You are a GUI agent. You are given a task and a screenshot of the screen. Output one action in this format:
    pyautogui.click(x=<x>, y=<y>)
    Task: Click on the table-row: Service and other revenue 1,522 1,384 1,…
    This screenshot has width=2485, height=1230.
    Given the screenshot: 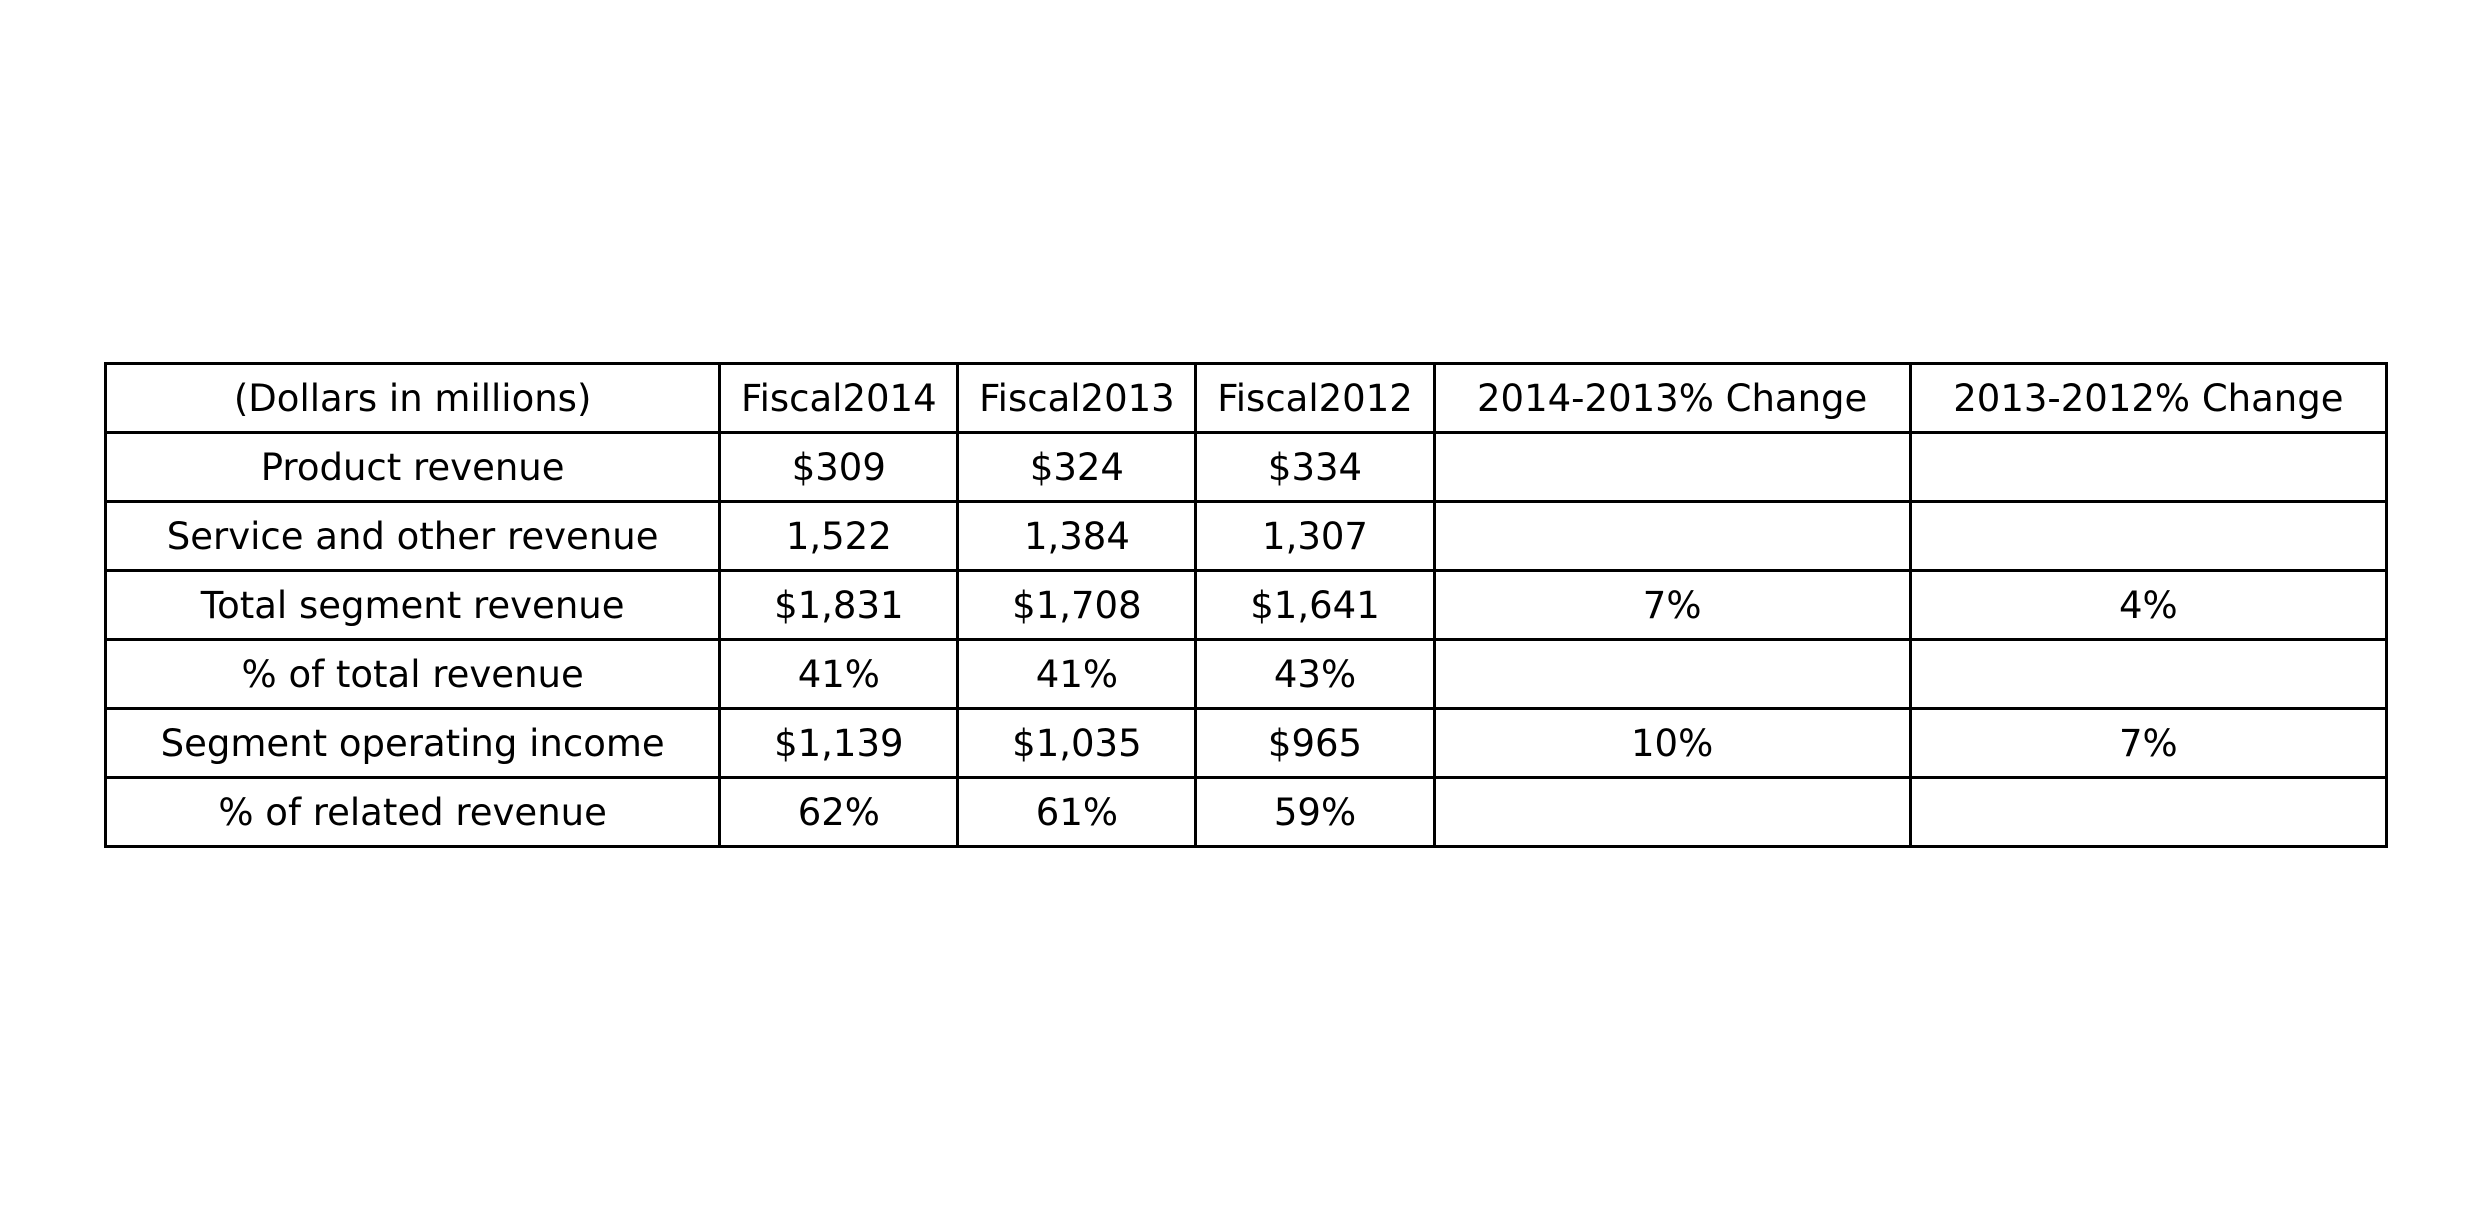 What is the action you would take?
    pyautogui.click(x=1246, y=536)
    